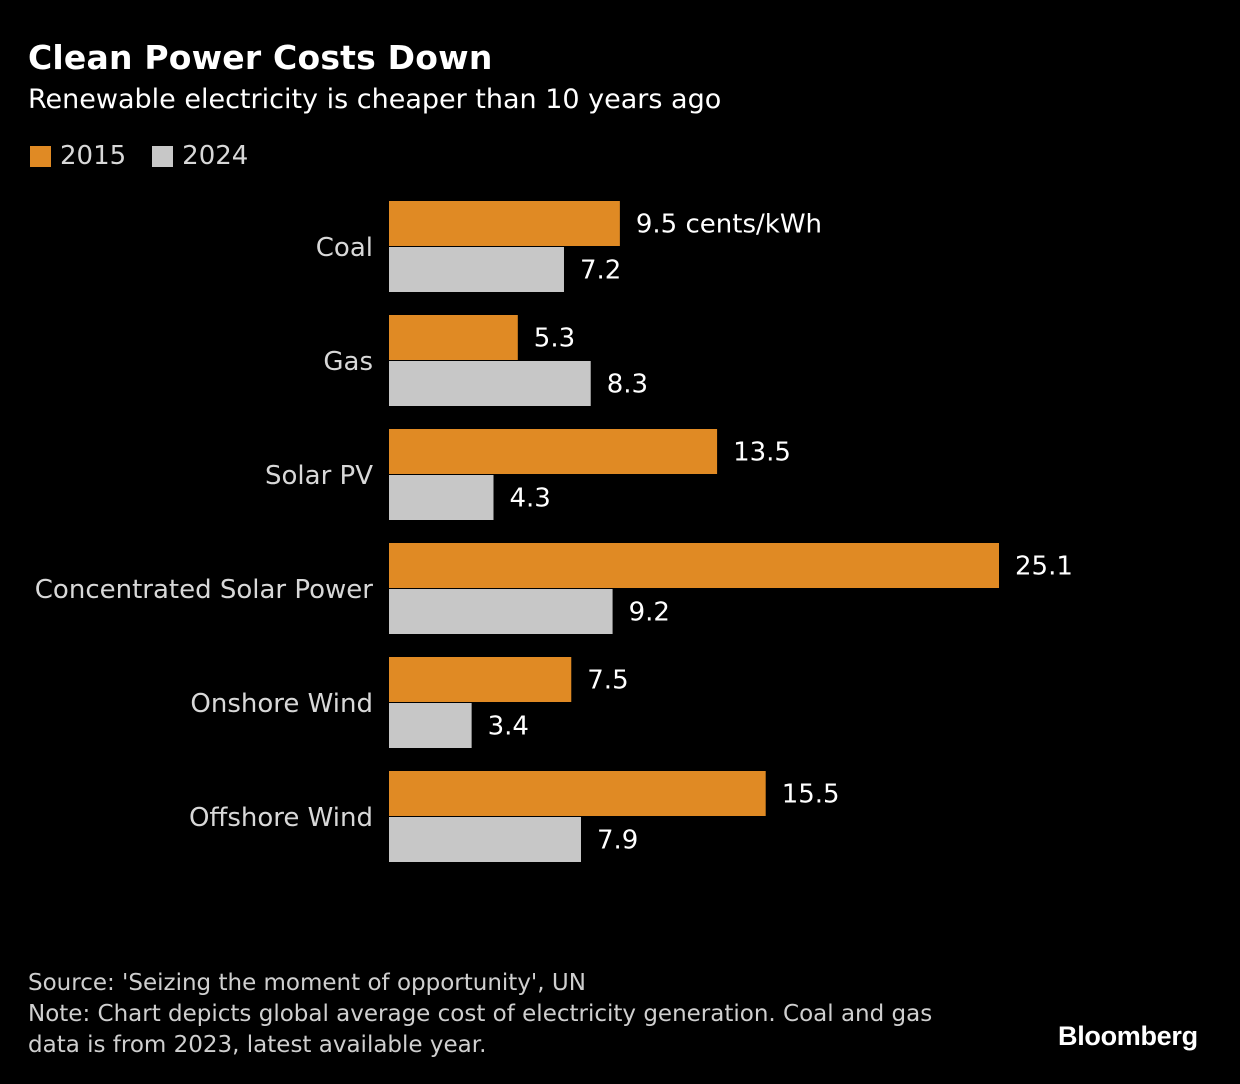 This screenshot has height=1084, width=1240. What do you see at coordinates (729, 225) in the screenshot?
I see `data-label-coal-2015: 9.5 cents/kWh` at bounding box center [729, 225].